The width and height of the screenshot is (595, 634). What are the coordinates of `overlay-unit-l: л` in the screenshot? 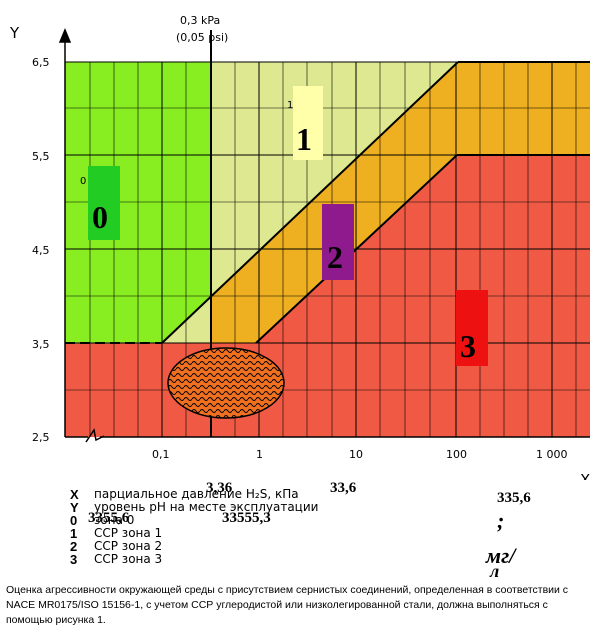 It's located at (495, 571).